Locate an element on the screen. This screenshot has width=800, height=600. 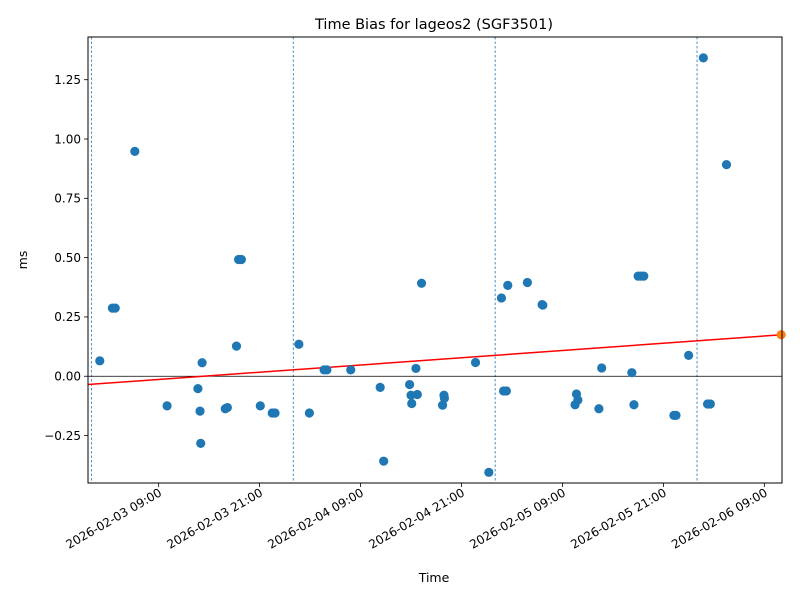
y-tick-label: 0.25 is located at coordinates (67, 317).